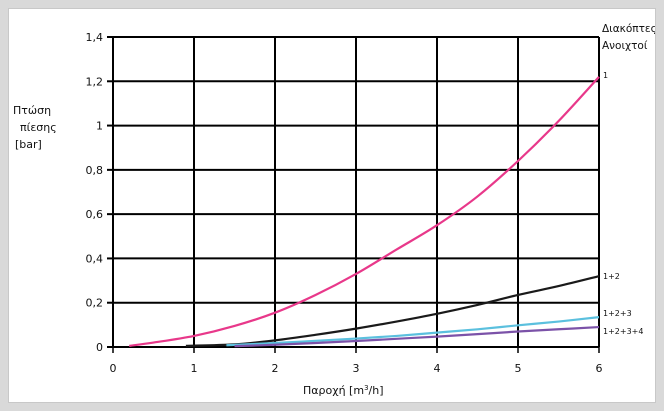 This screenshot has width=664, height=411. Describe the element at coordinates (95, 81) in the screenshot. I see `y-tick-label: 1,2` at that location.